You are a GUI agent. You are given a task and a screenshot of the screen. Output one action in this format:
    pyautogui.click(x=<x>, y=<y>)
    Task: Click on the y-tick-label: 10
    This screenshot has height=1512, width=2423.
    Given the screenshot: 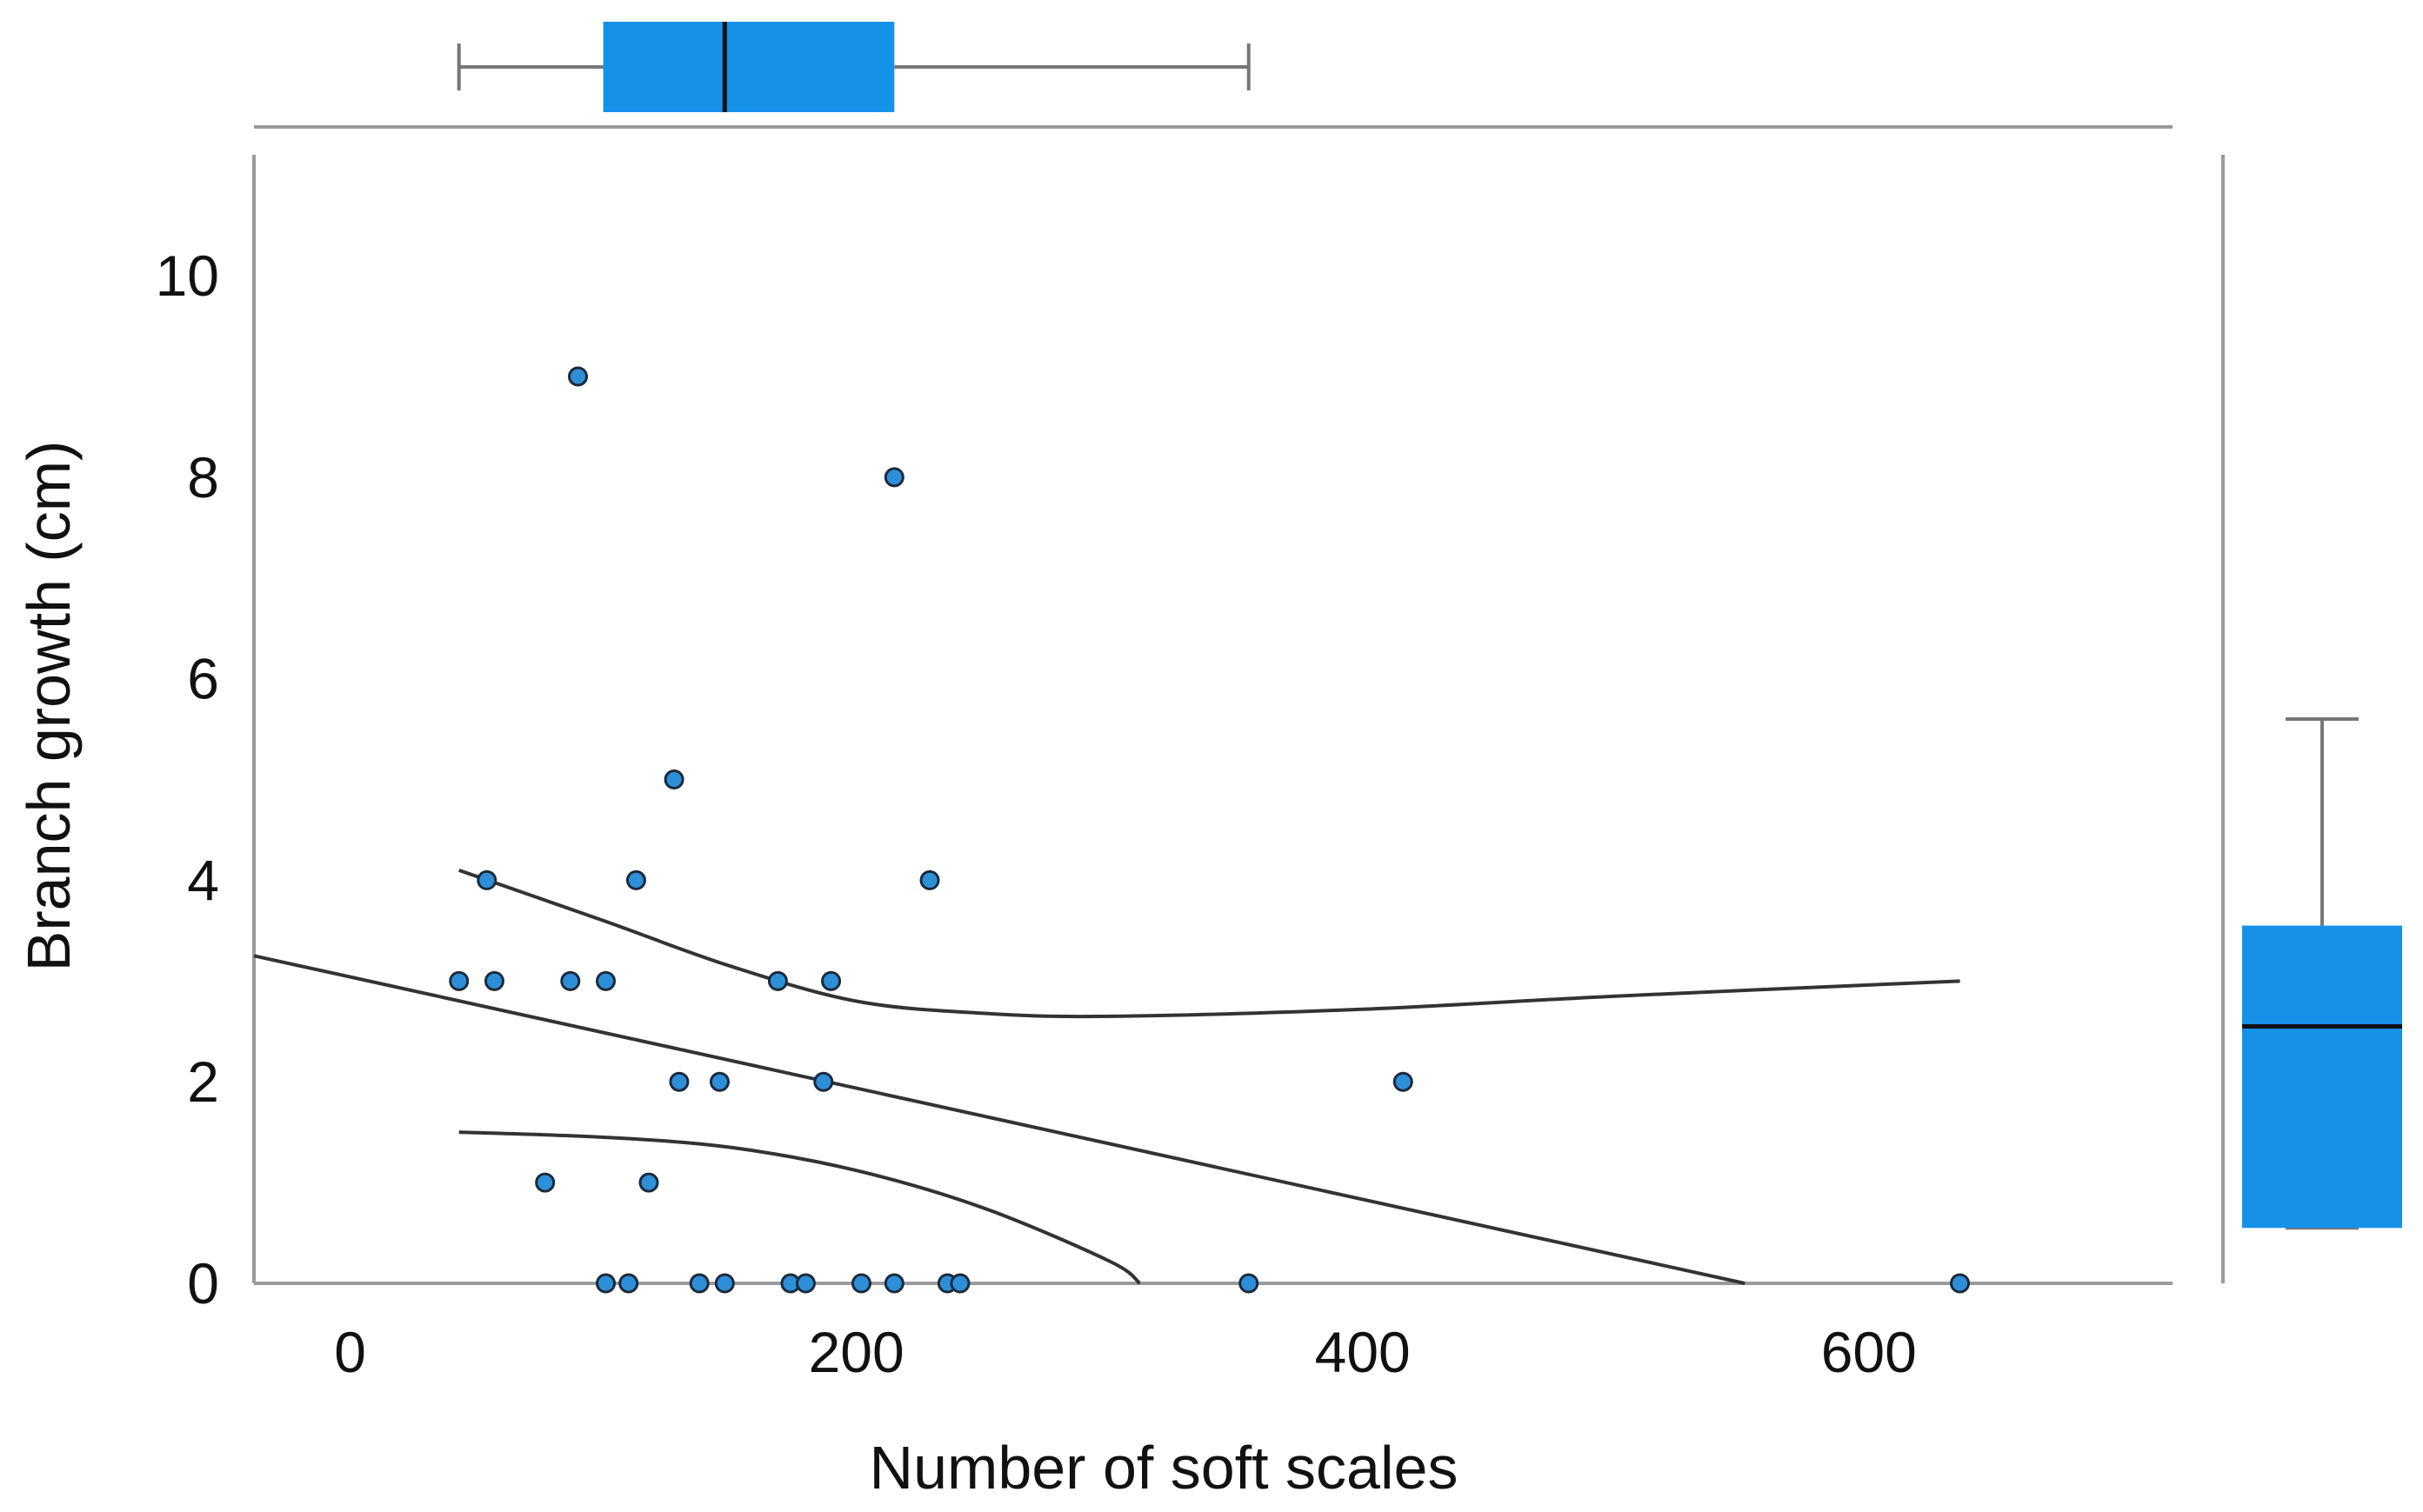 What is the action you would take?
    pyautogui.click(x=187, y=275)
    